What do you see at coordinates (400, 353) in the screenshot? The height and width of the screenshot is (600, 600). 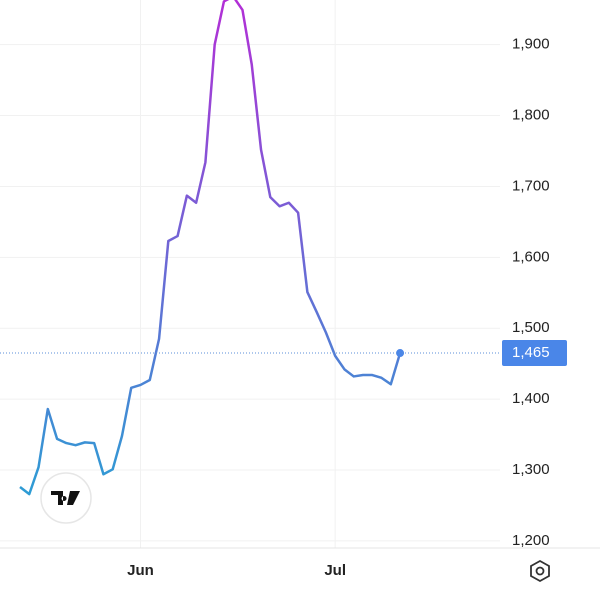 I see `last-point` at bounding box center [400, 353].